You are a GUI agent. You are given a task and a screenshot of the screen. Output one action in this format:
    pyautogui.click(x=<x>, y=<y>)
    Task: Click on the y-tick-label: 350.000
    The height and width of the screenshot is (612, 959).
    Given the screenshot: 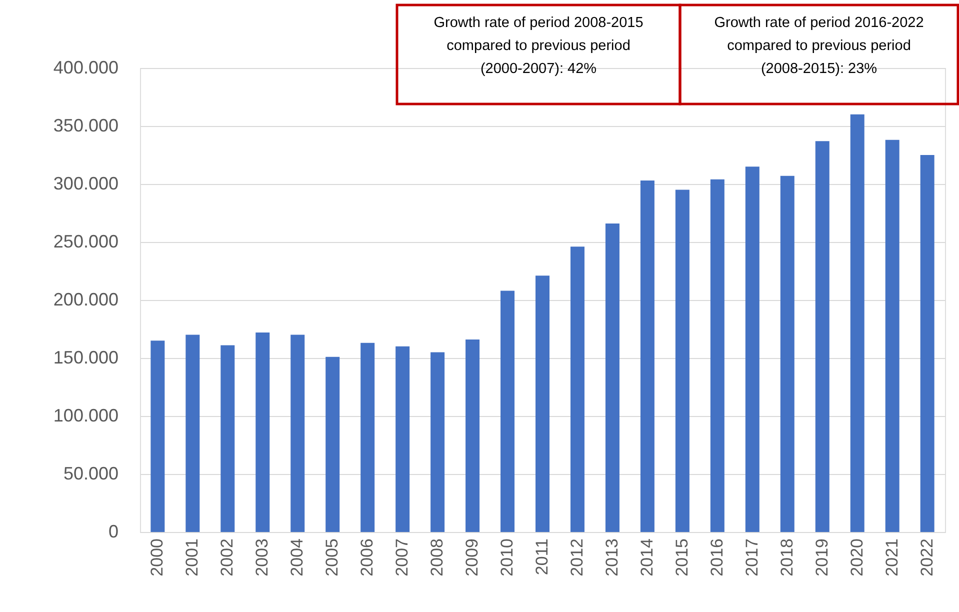 What is the action you would take?
    pyautogui.click(x=85, y=126)
    